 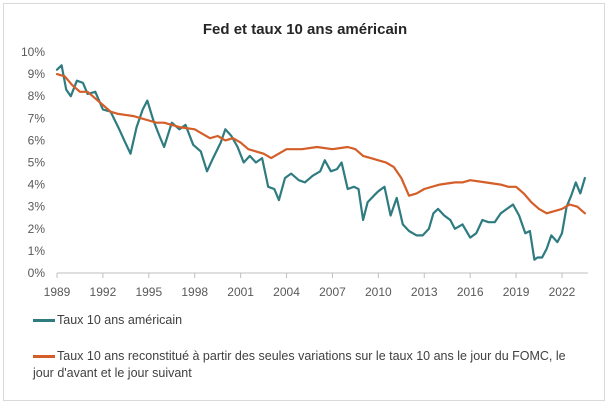 I want to click on x-tick-label: 1989, so click(x=57, y=292).